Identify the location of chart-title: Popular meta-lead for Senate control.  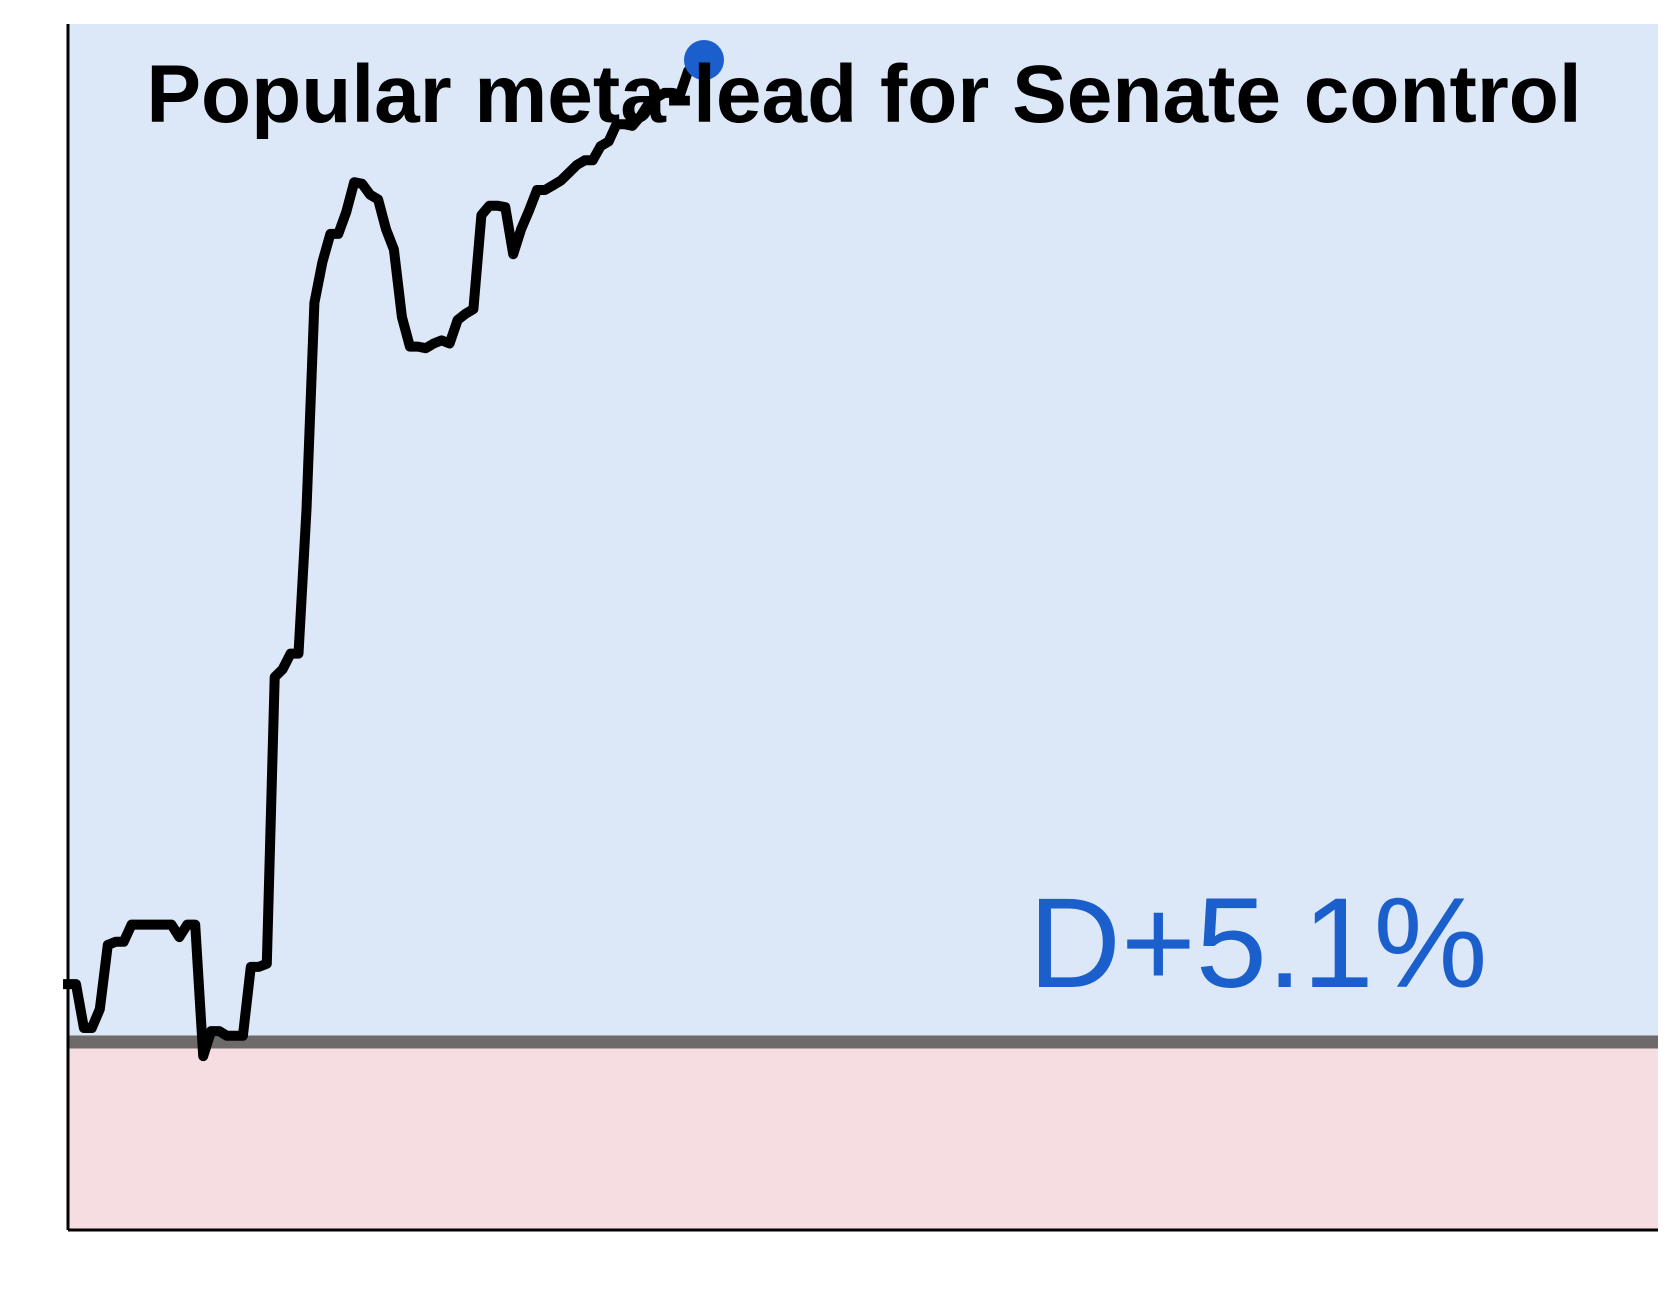
(863, 94).